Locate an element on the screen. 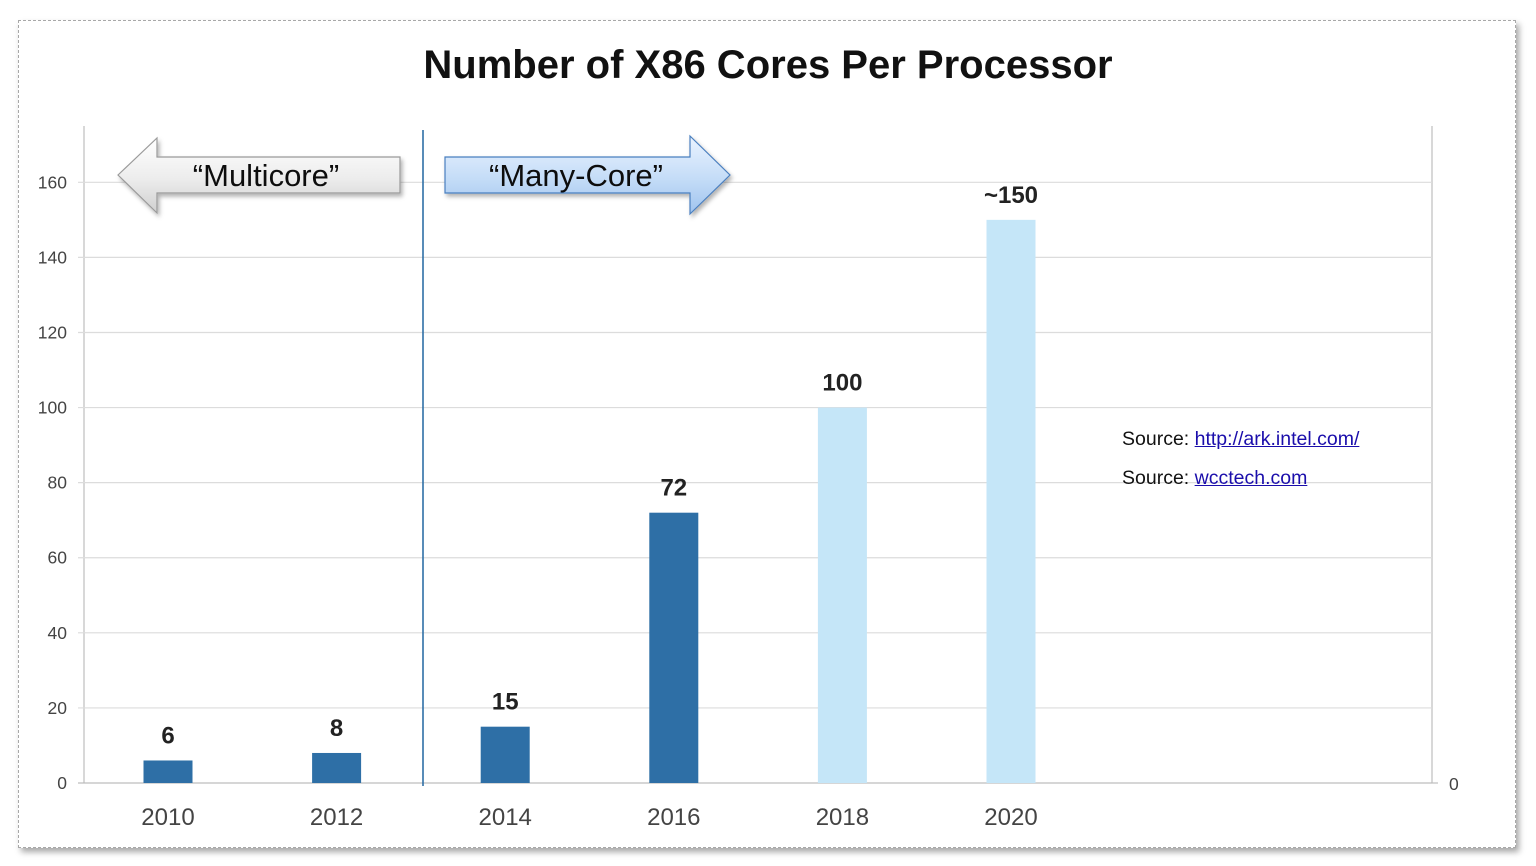  y-tick-label: 100 is located at coordinates (52, 408).